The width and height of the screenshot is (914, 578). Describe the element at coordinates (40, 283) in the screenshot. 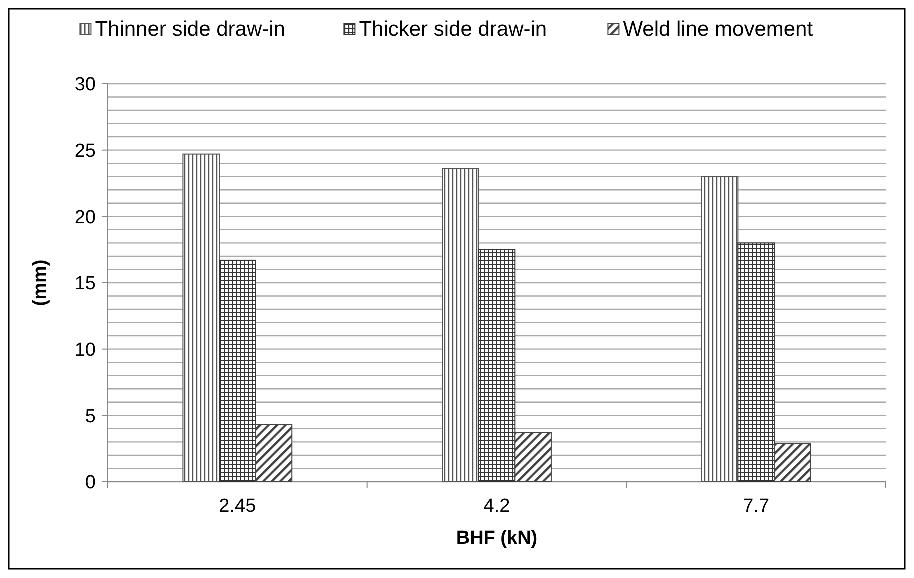

I see `y-axis-title: (mm)` at that location.